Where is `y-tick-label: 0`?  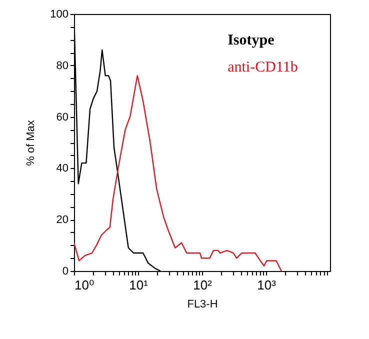
y-tick-label: 0 is located at coordinates (65, 272).